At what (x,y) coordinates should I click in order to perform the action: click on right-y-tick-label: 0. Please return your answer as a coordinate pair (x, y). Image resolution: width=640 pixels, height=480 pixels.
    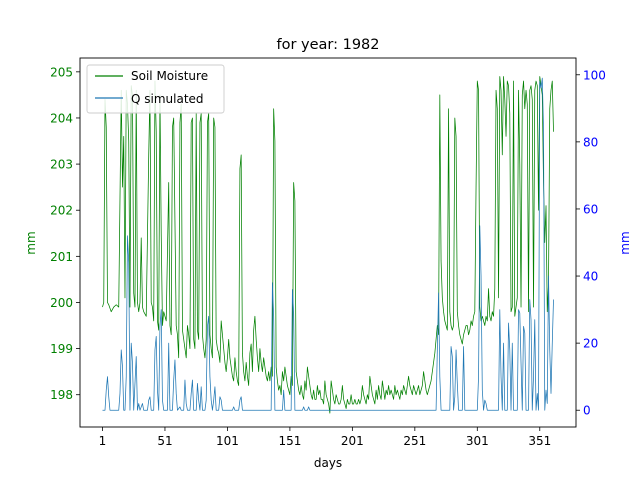
    Looking at the image, I should click on (587, 411).